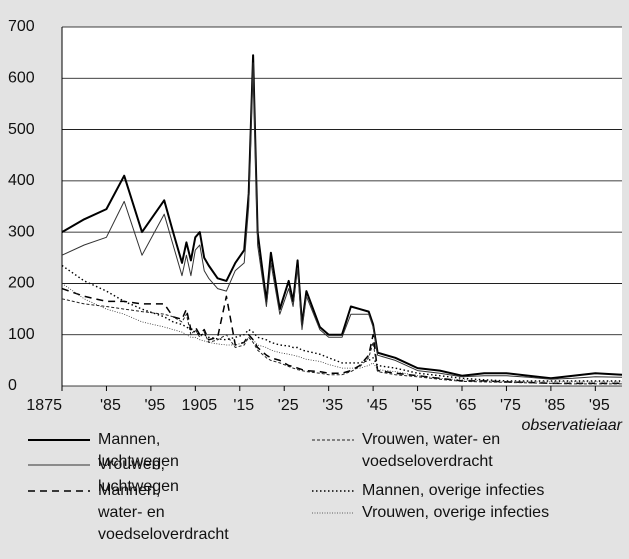  I want to click on x-tick-label: '45, so click(377, 405).